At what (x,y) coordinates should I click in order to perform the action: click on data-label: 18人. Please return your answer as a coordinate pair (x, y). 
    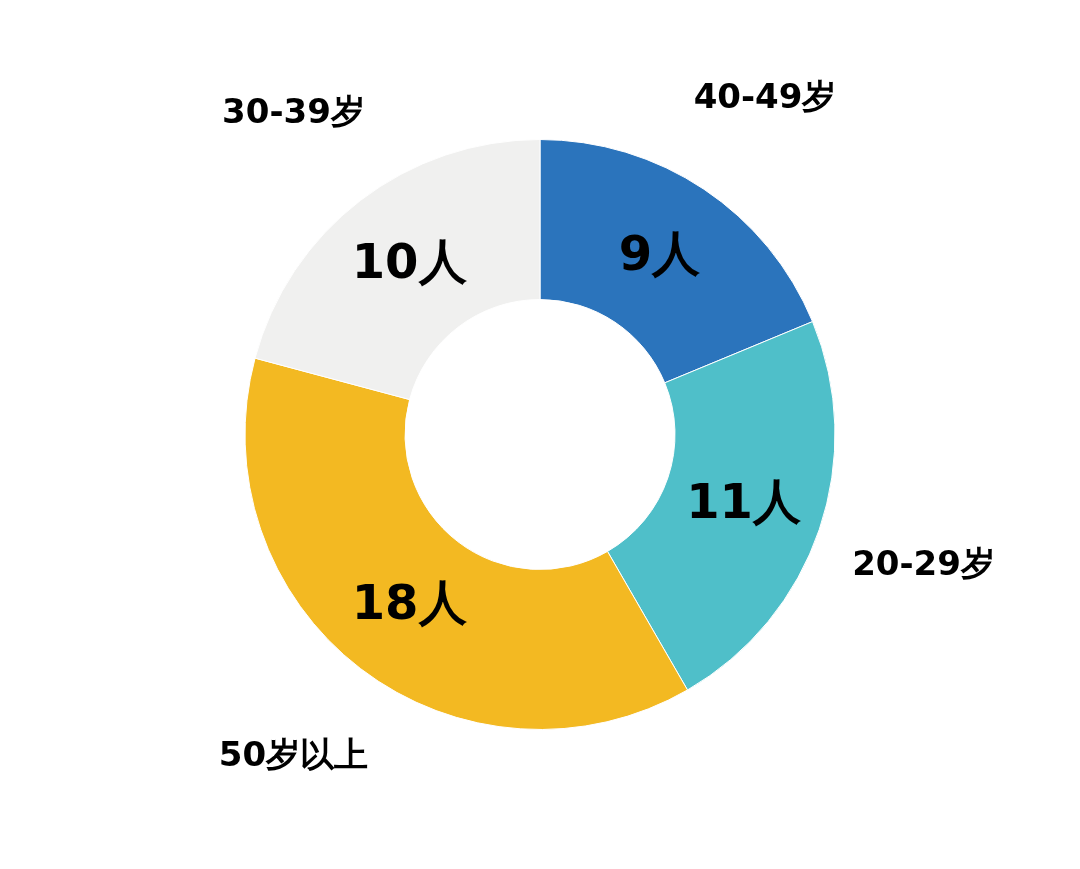
    Looking at the image, I should click on (409, 602).